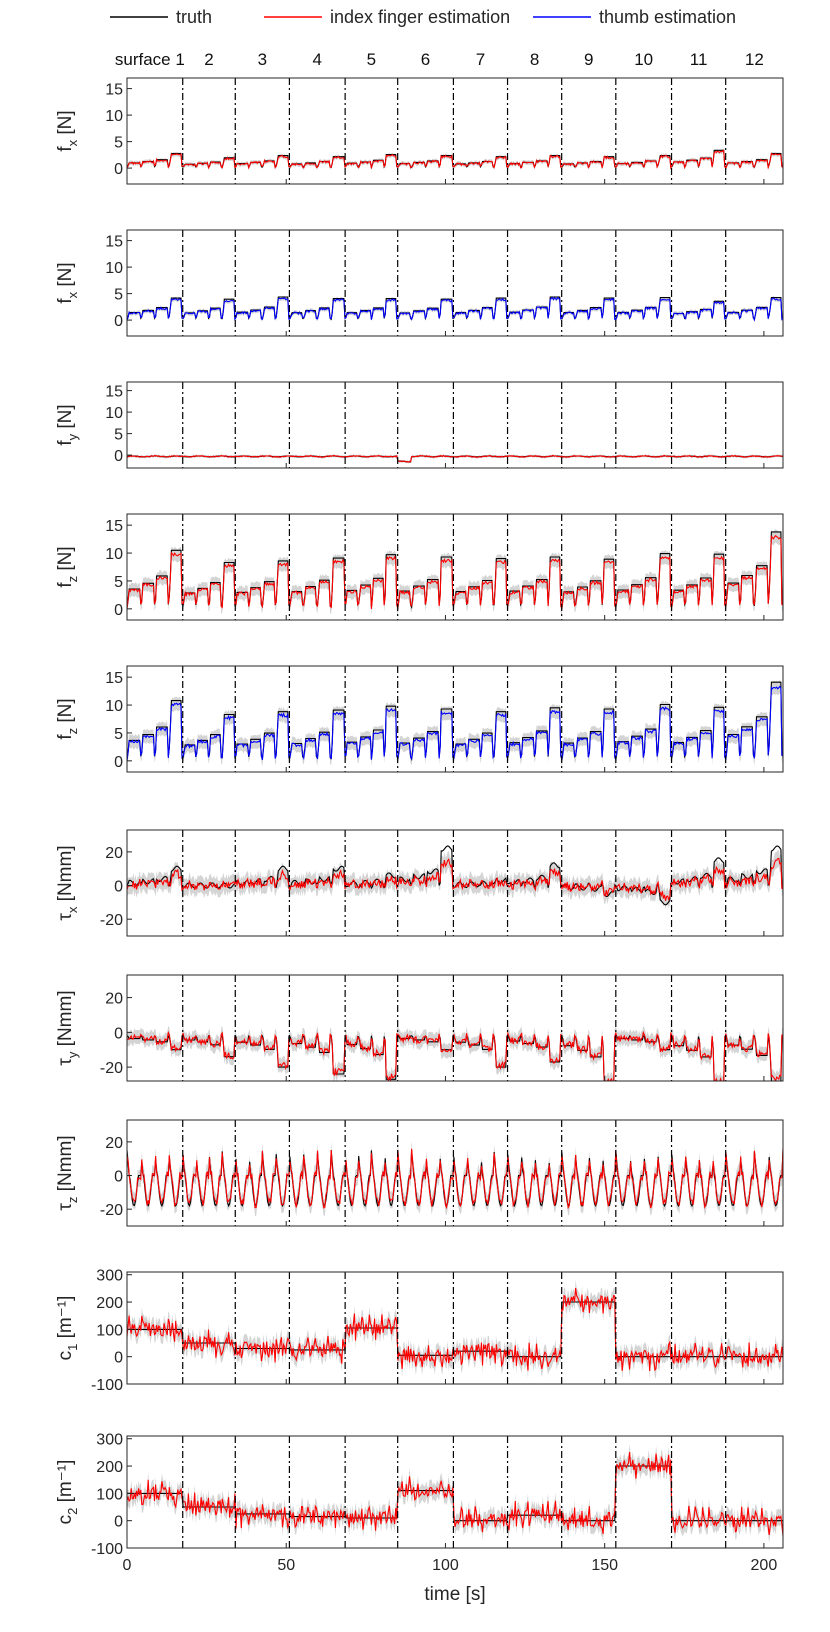 This screenshot has width=830, height=1632. Describe the element at coordinates (194, 17) in the screenshot. I see `legend-label: truth` at that location.